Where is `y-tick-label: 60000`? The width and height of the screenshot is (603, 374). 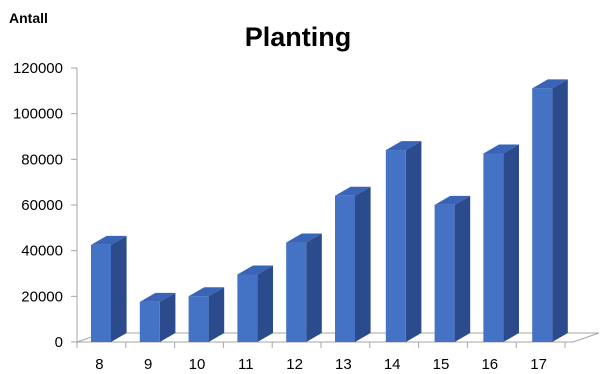
y-tick-label: 60000 is located at coordinates (42, 205).